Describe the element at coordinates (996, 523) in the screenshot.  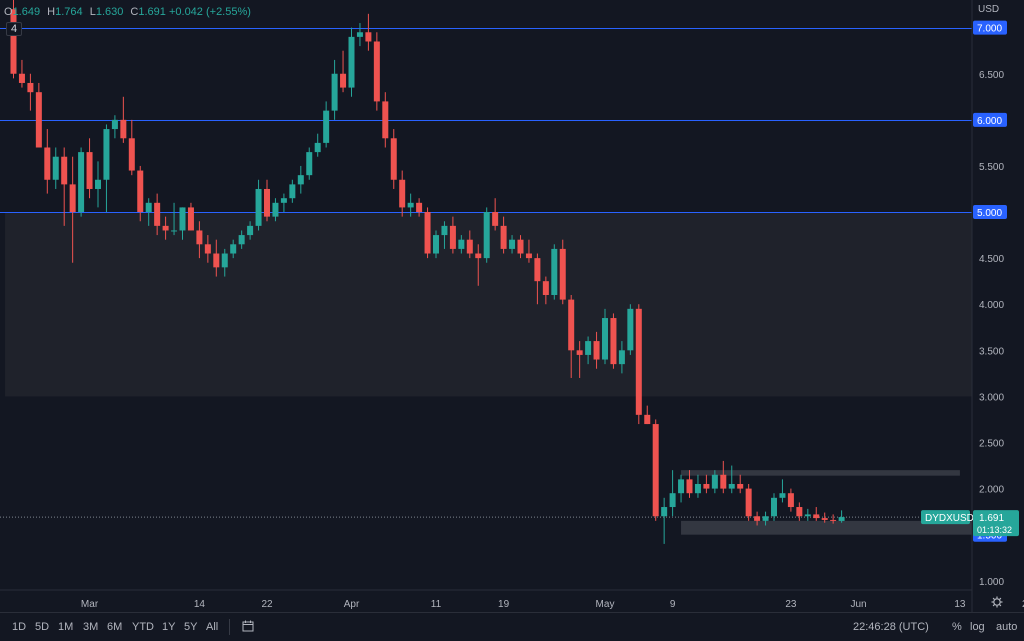
I see `last-price-badge` at that location.